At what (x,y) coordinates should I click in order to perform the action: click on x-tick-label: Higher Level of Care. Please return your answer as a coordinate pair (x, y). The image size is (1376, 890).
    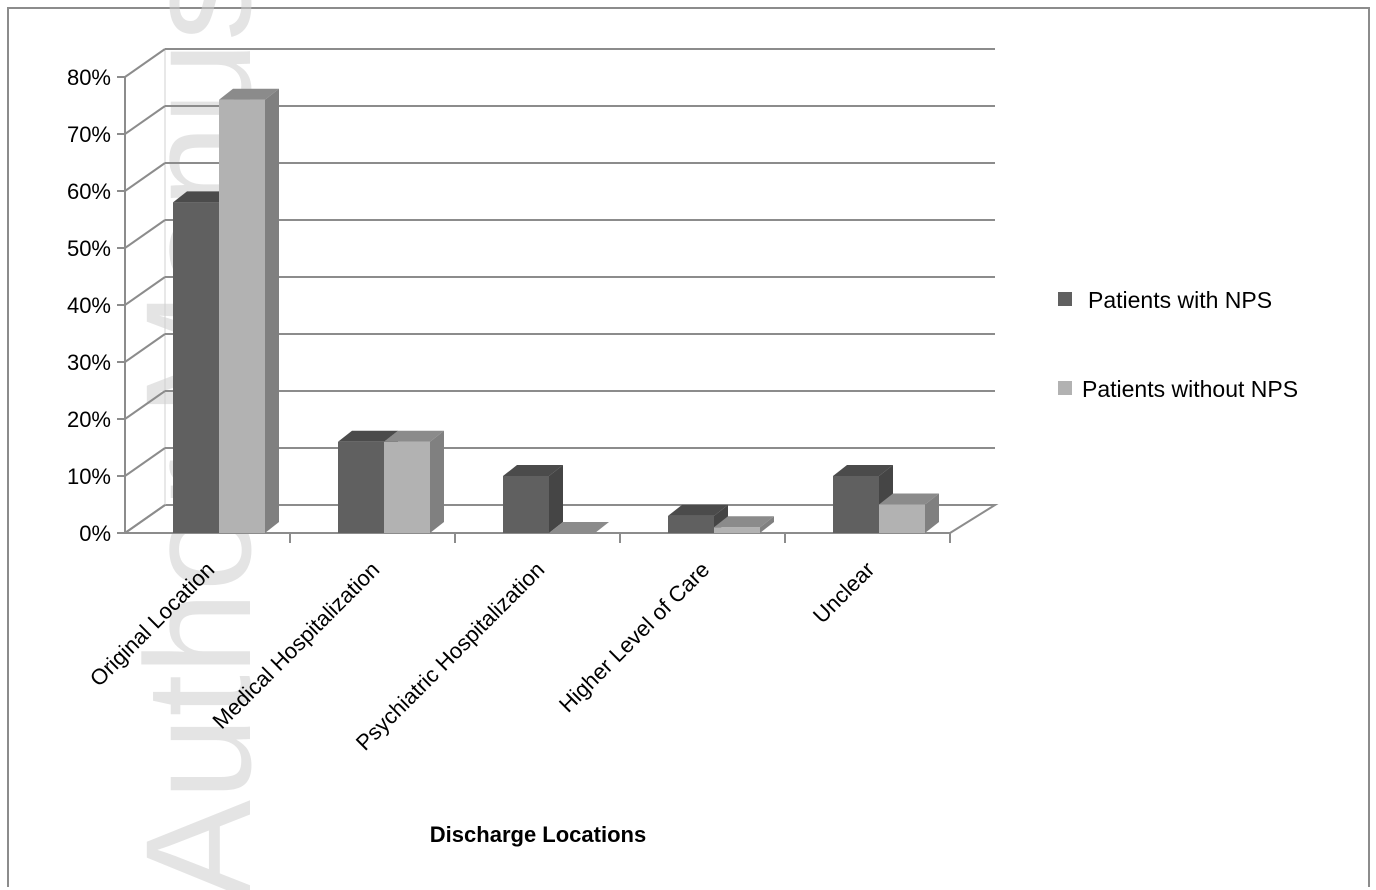
    Looking at the image, I should click on (634, 637).